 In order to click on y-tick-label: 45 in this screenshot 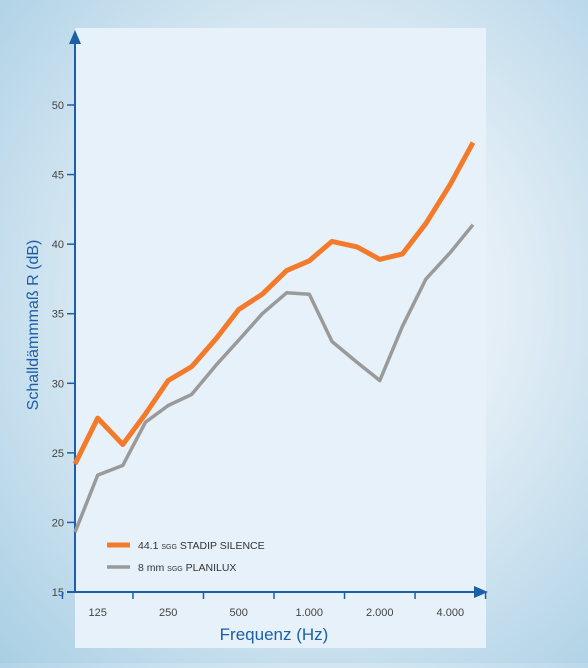, I will do `click(58, 176)`.